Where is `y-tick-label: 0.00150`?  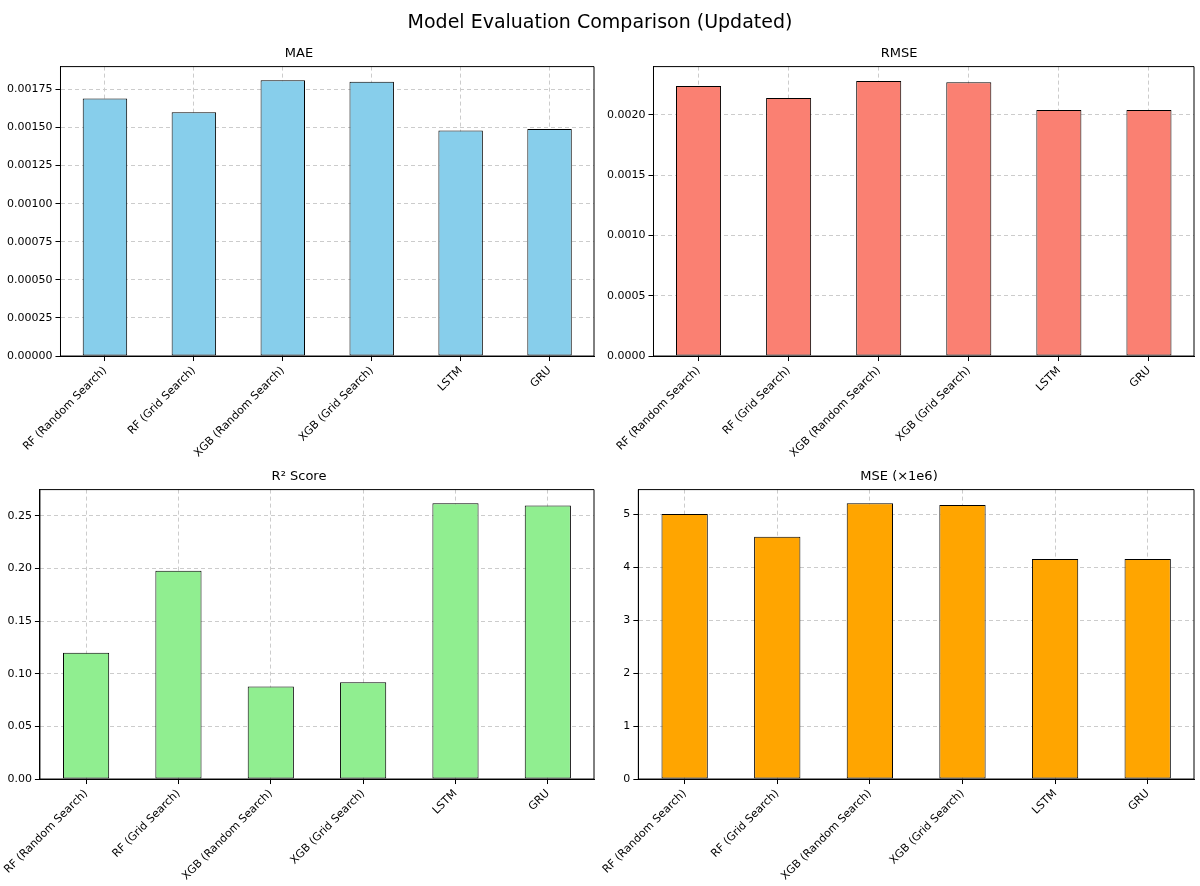 y-tick-label: 0.00150 is located at coordinates (29, 127).